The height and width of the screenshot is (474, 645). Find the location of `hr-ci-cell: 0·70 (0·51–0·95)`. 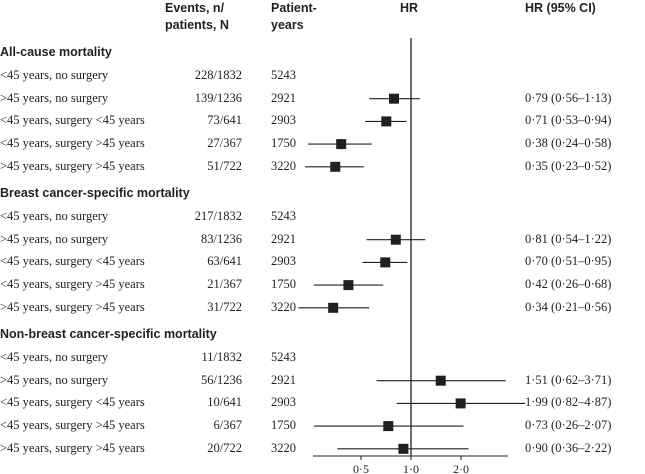

hr-ci-cell: 0·70 (0·51–0·95) is located at coordinates (568, 261).